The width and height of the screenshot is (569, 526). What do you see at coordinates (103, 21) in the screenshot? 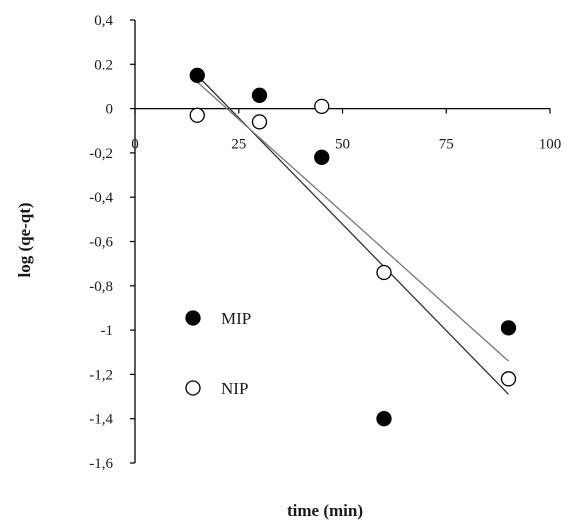
I see `y-tick-label: 0,4` at bounding box center [103, 21].